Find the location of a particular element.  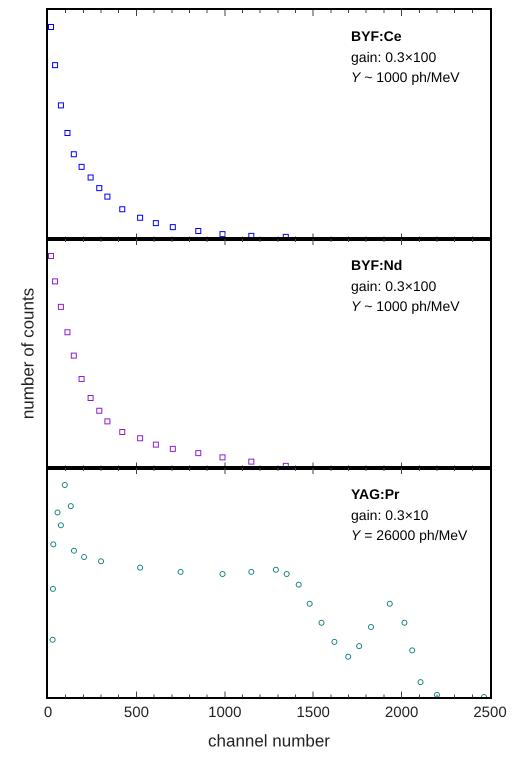

x-tick-label: 1500 is located at coordinates (313, 712).